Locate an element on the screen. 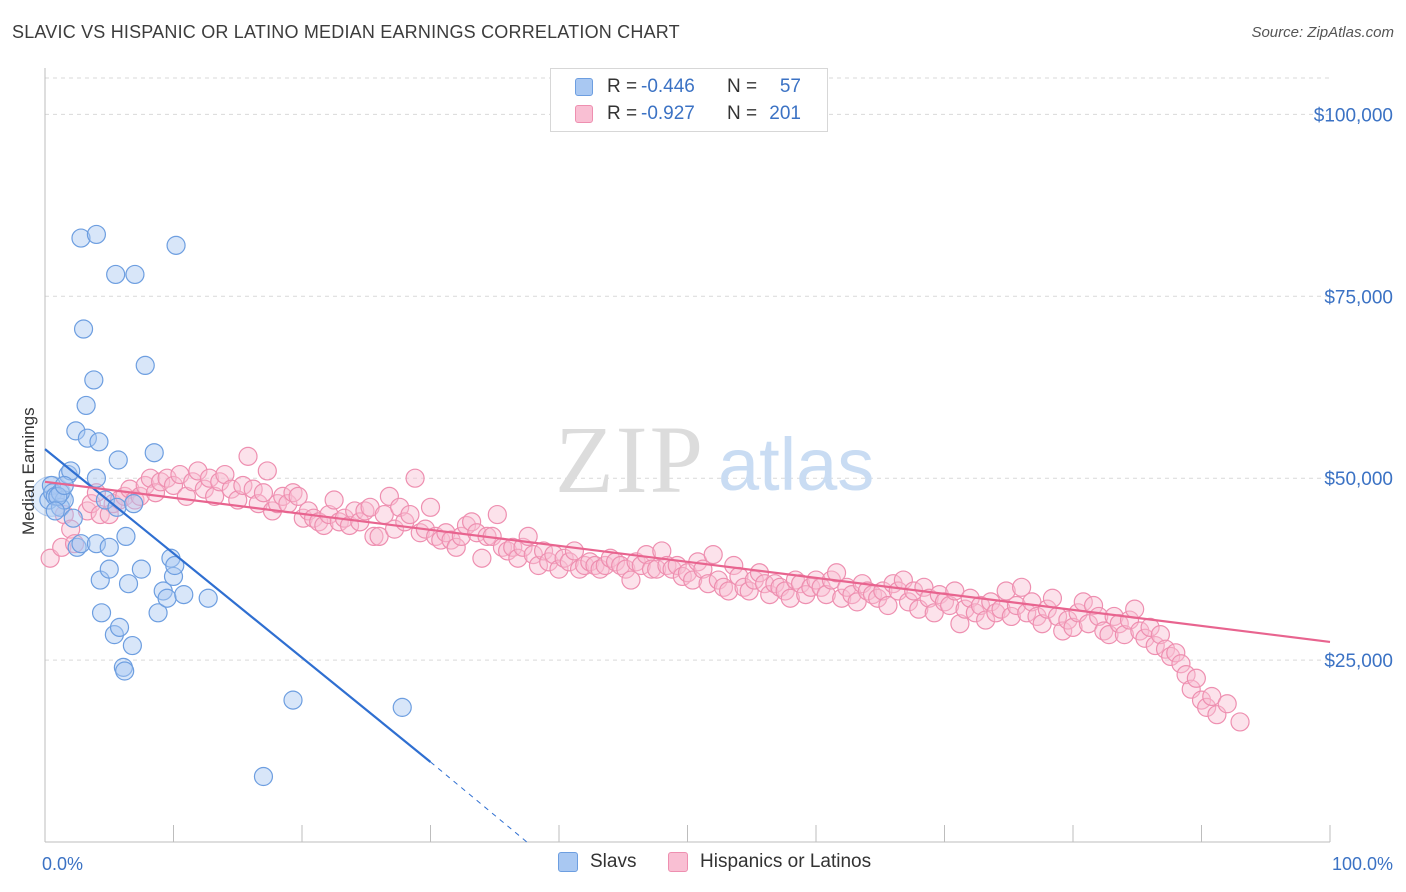  legend-n-value: 57 is located at coordinates (790, 86).